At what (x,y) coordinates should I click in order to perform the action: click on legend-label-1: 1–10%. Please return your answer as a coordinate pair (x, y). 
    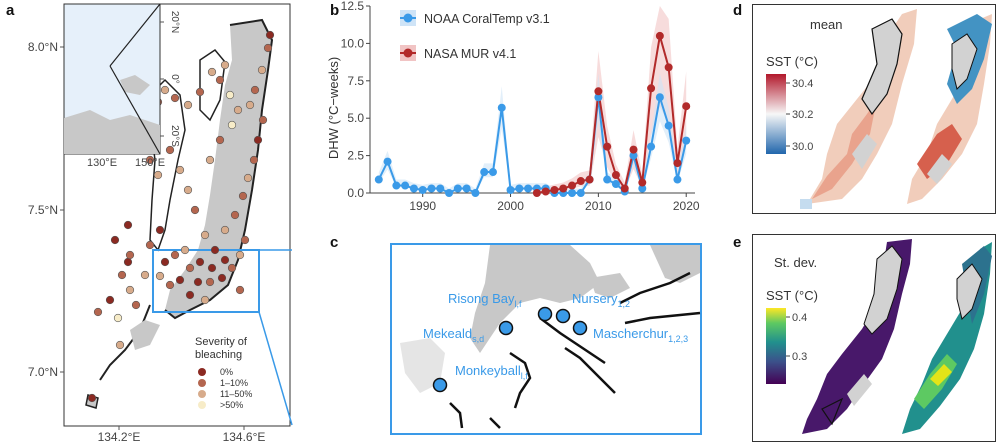
    Looking at the image, I should click on (234, 383).